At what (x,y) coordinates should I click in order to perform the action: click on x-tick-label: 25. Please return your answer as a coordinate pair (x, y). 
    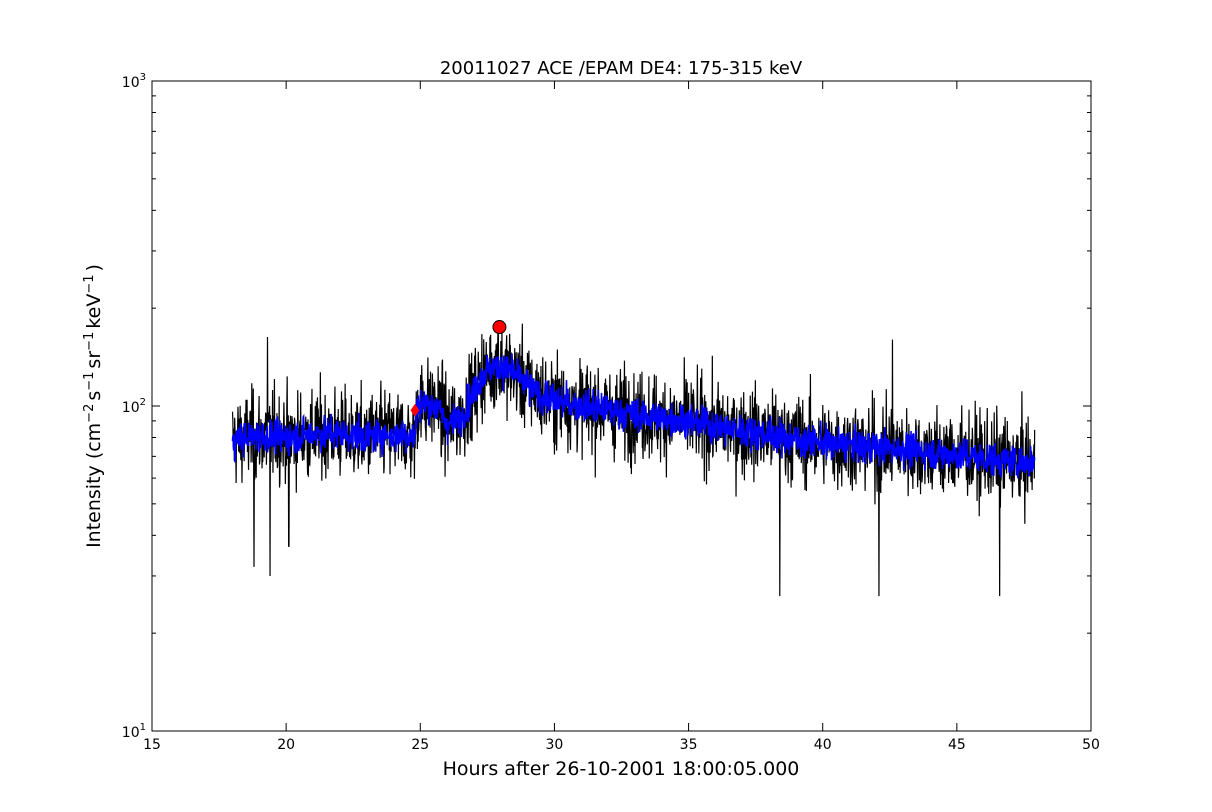
    Looking at the image, I should click on (420, 745).